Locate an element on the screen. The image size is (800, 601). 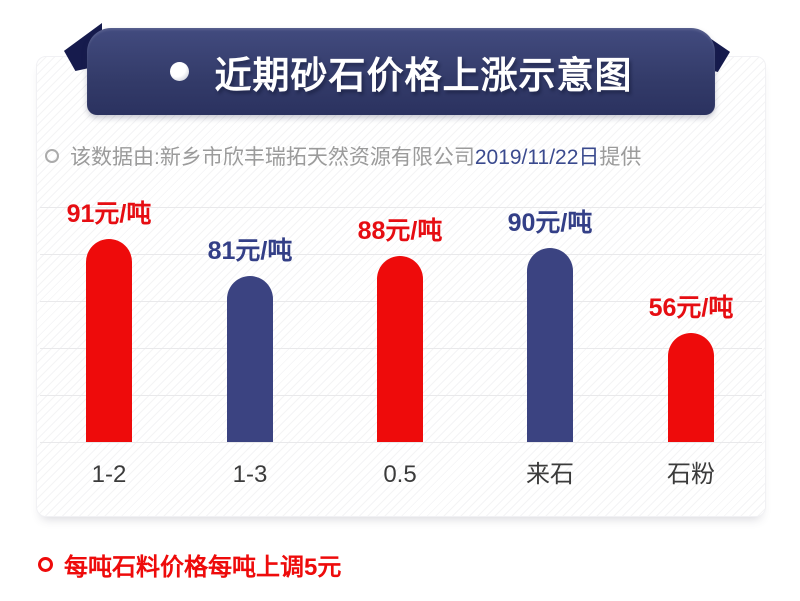
x-axis-label: 石粉 is located at coordinates (691, 474).